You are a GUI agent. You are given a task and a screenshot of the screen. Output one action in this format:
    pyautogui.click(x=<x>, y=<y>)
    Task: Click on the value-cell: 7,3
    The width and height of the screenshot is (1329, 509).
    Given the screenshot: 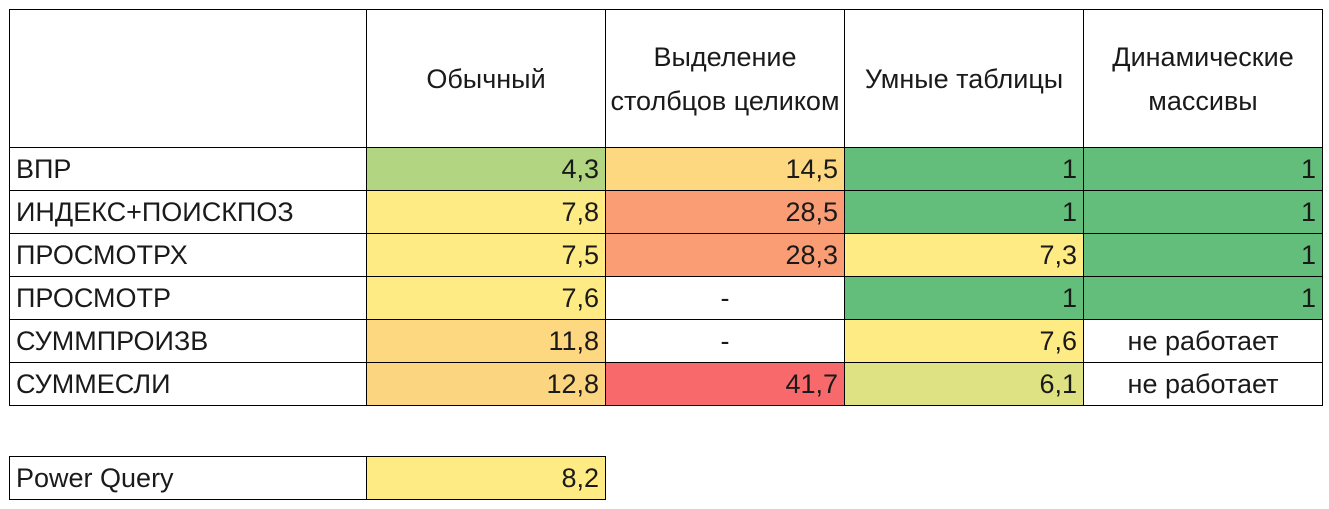 What is the action you would take?
    pyautogui.click(x=964, y=255)
    